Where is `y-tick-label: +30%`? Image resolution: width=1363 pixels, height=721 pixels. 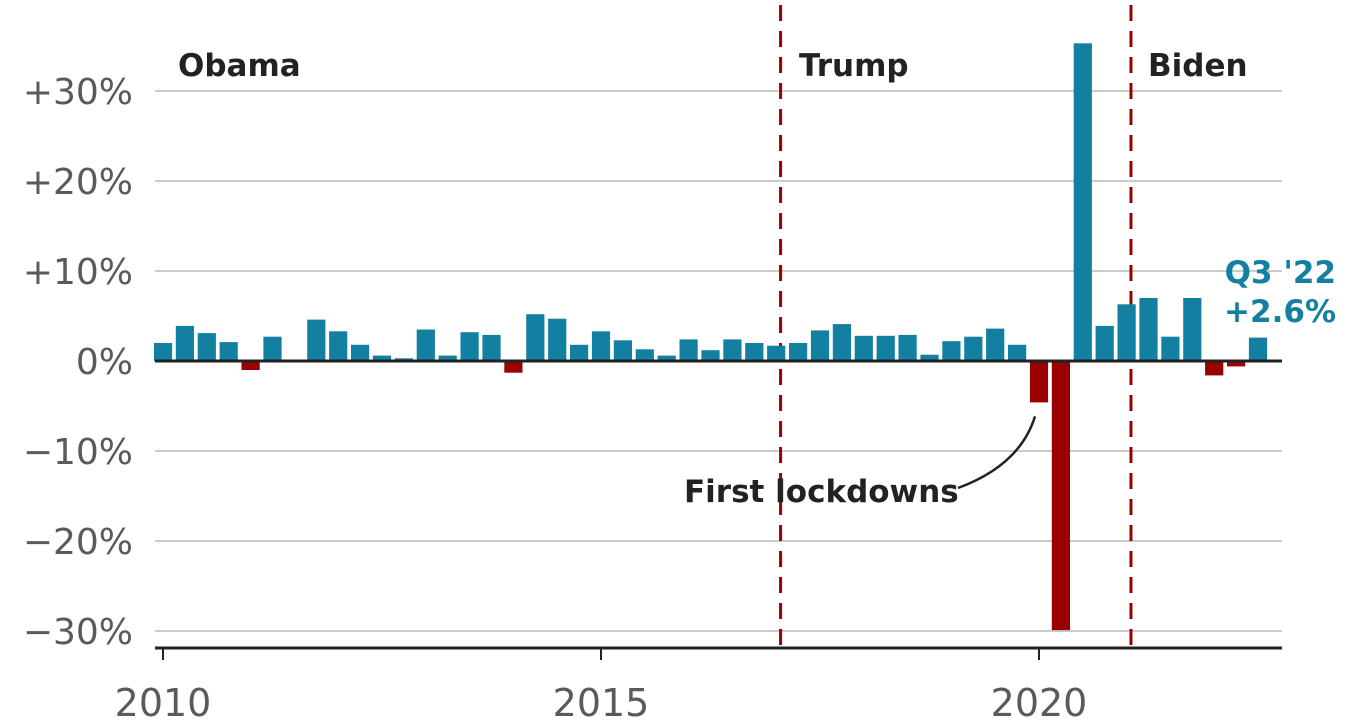 y-tick-label: +30% is located at coordinates (78, 92).